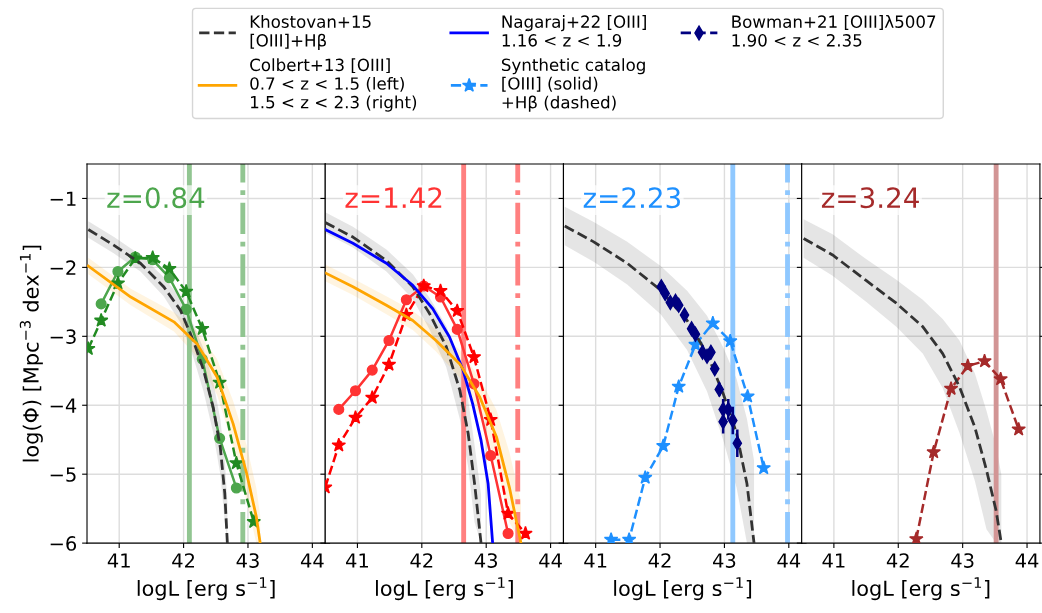 This screenshot has width=1042, height=613. Describe the element at coordinates (310, 32) in the screenshot. I see `legend-label: Khostovan+15 [OIII]+Hβ` at that location.